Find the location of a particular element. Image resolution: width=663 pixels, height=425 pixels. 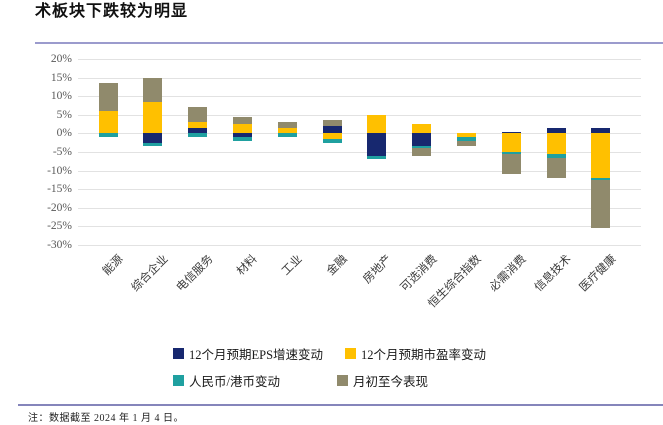

x-axis-label: 金融 is located at coordinates (337, 265).